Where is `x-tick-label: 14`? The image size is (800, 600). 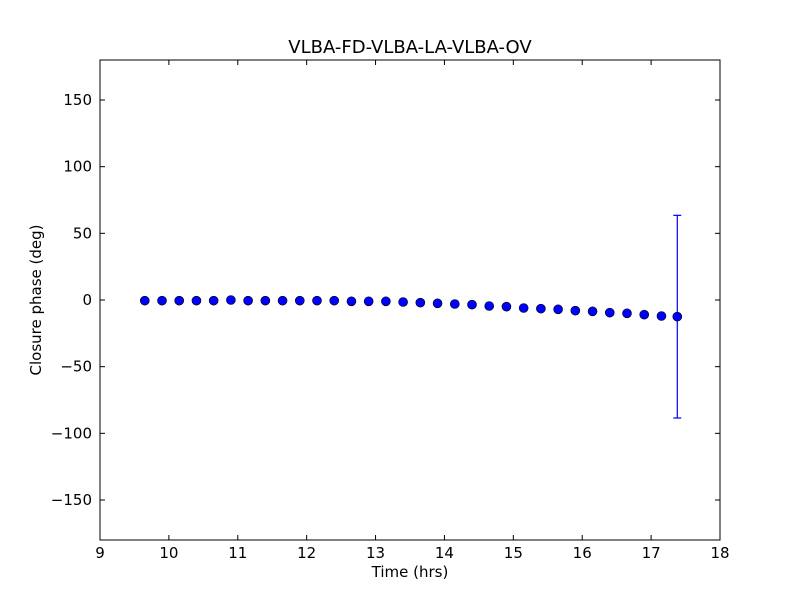 x-tick-label: 14 is located at coordinates (444, 553).